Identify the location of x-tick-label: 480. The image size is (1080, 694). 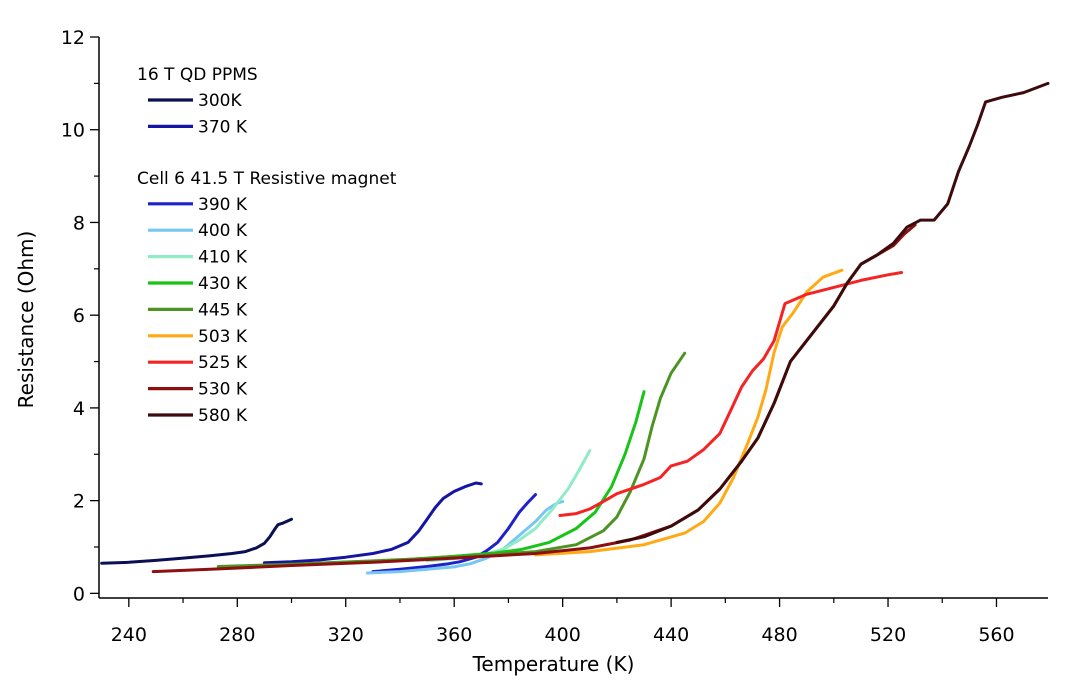
(779, 635).